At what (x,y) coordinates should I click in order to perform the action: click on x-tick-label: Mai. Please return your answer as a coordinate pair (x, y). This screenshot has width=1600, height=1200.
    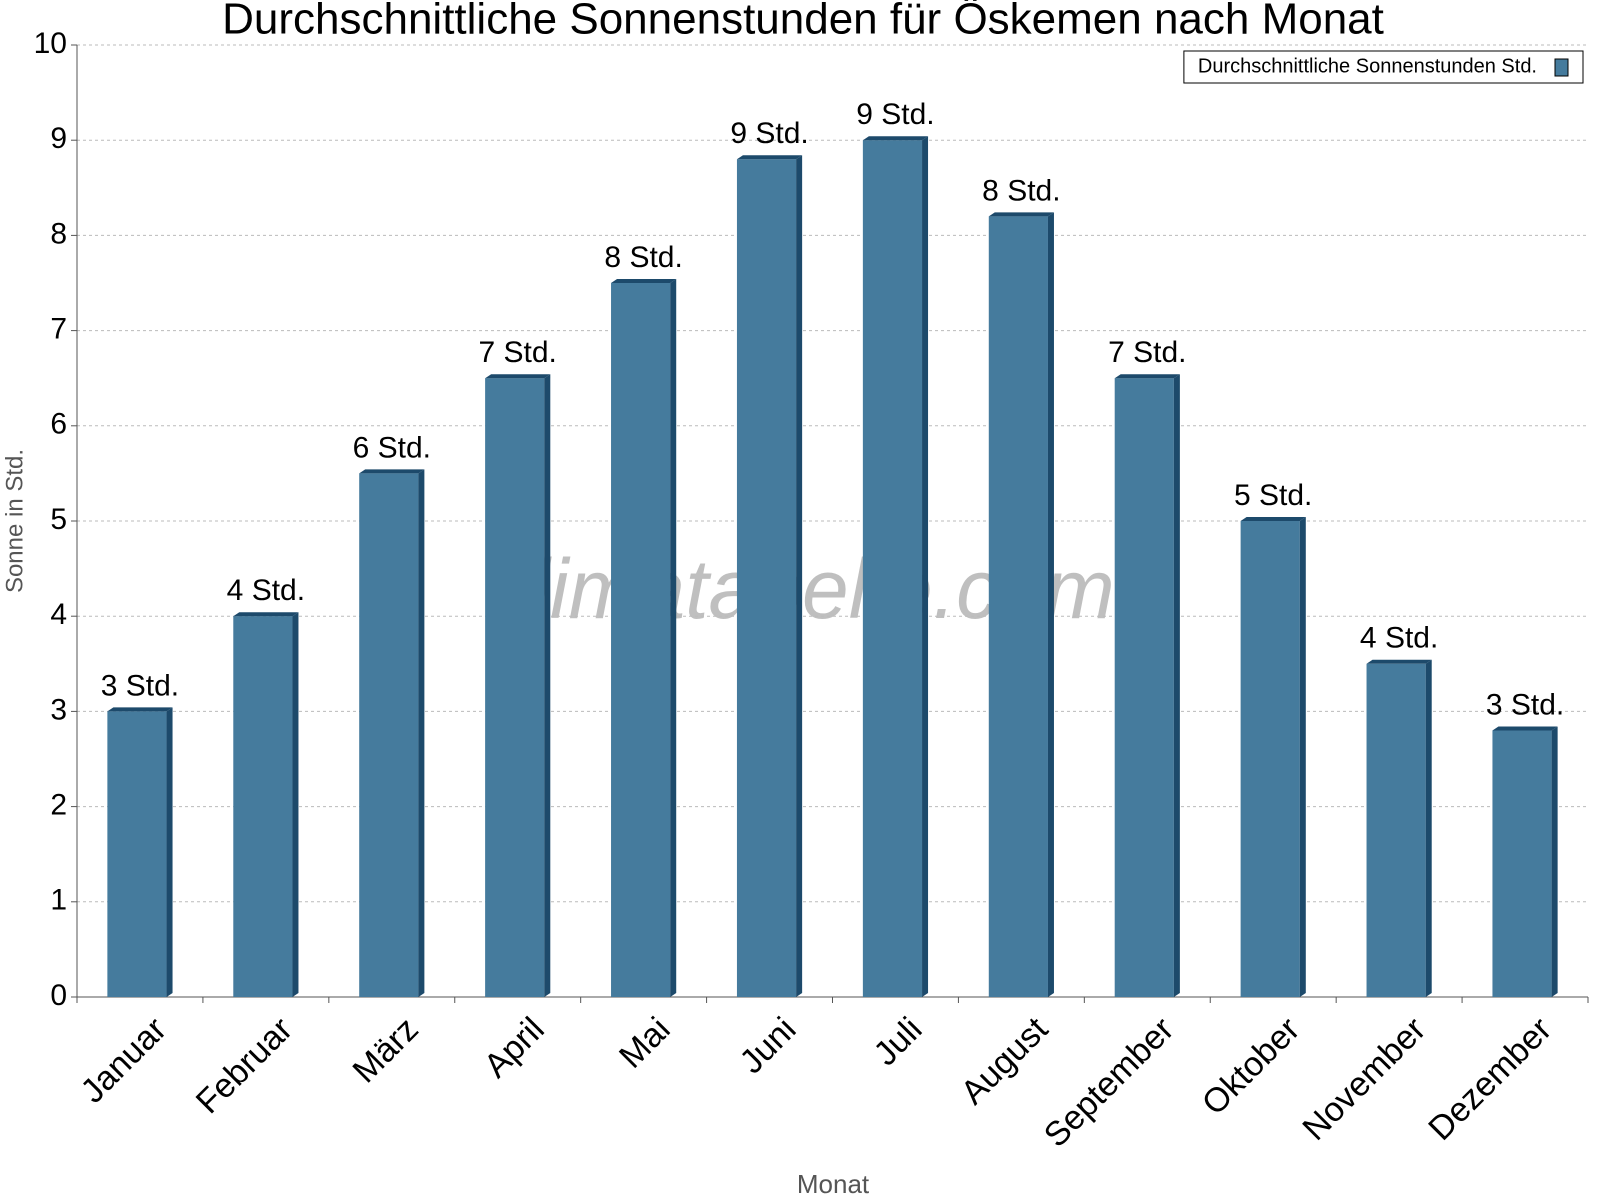
    Looking at the image, I should click on (645, 1043).